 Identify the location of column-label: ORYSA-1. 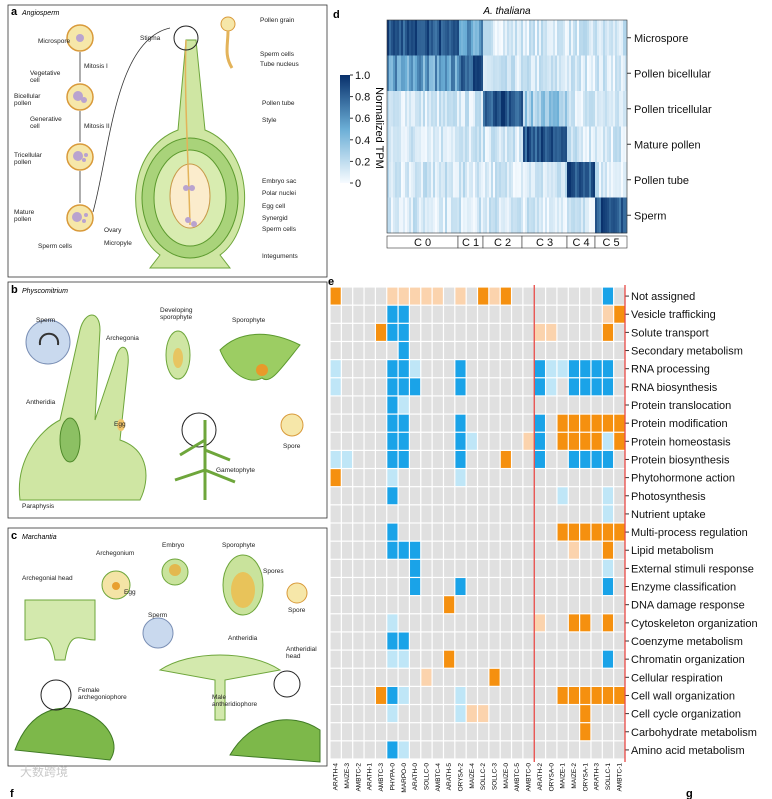
(585, 777).